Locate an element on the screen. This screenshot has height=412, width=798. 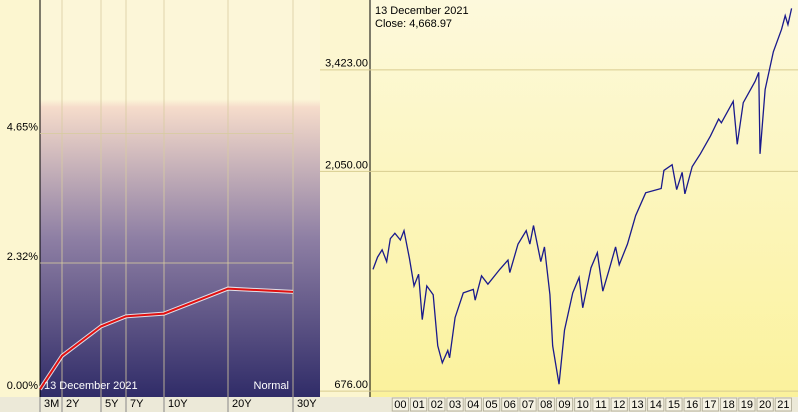
y-tick-label: 0.00% is located at coordinates (22, 386).